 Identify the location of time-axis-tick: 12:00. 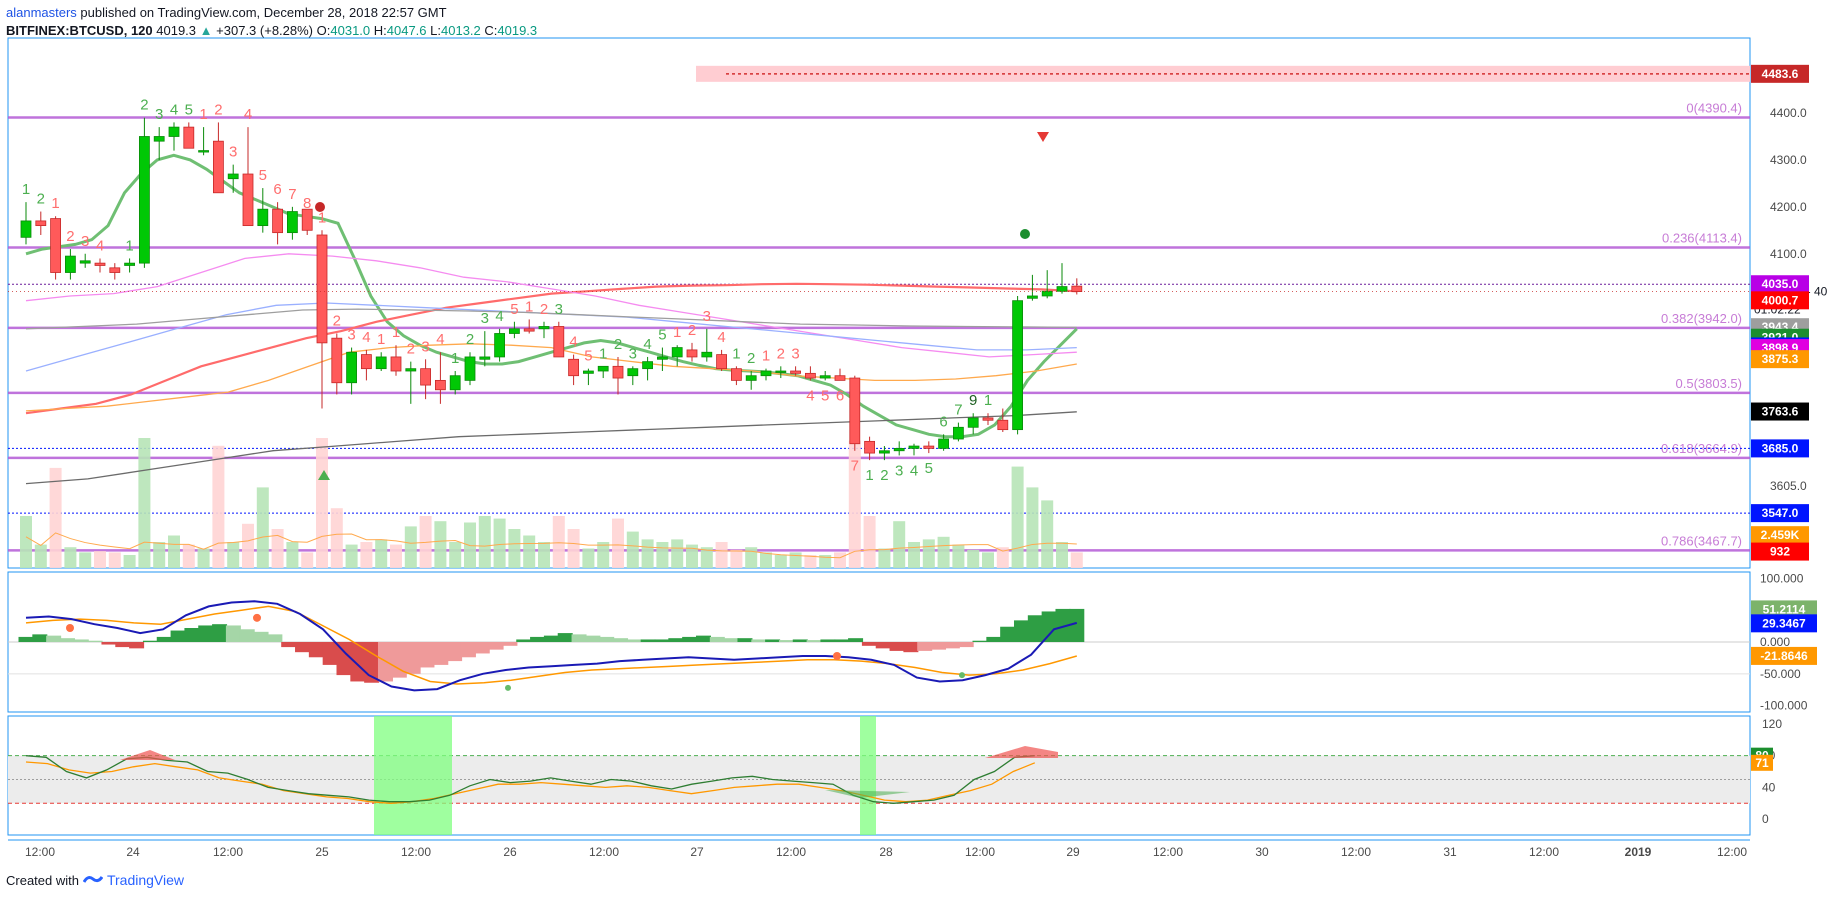
(980, 852).